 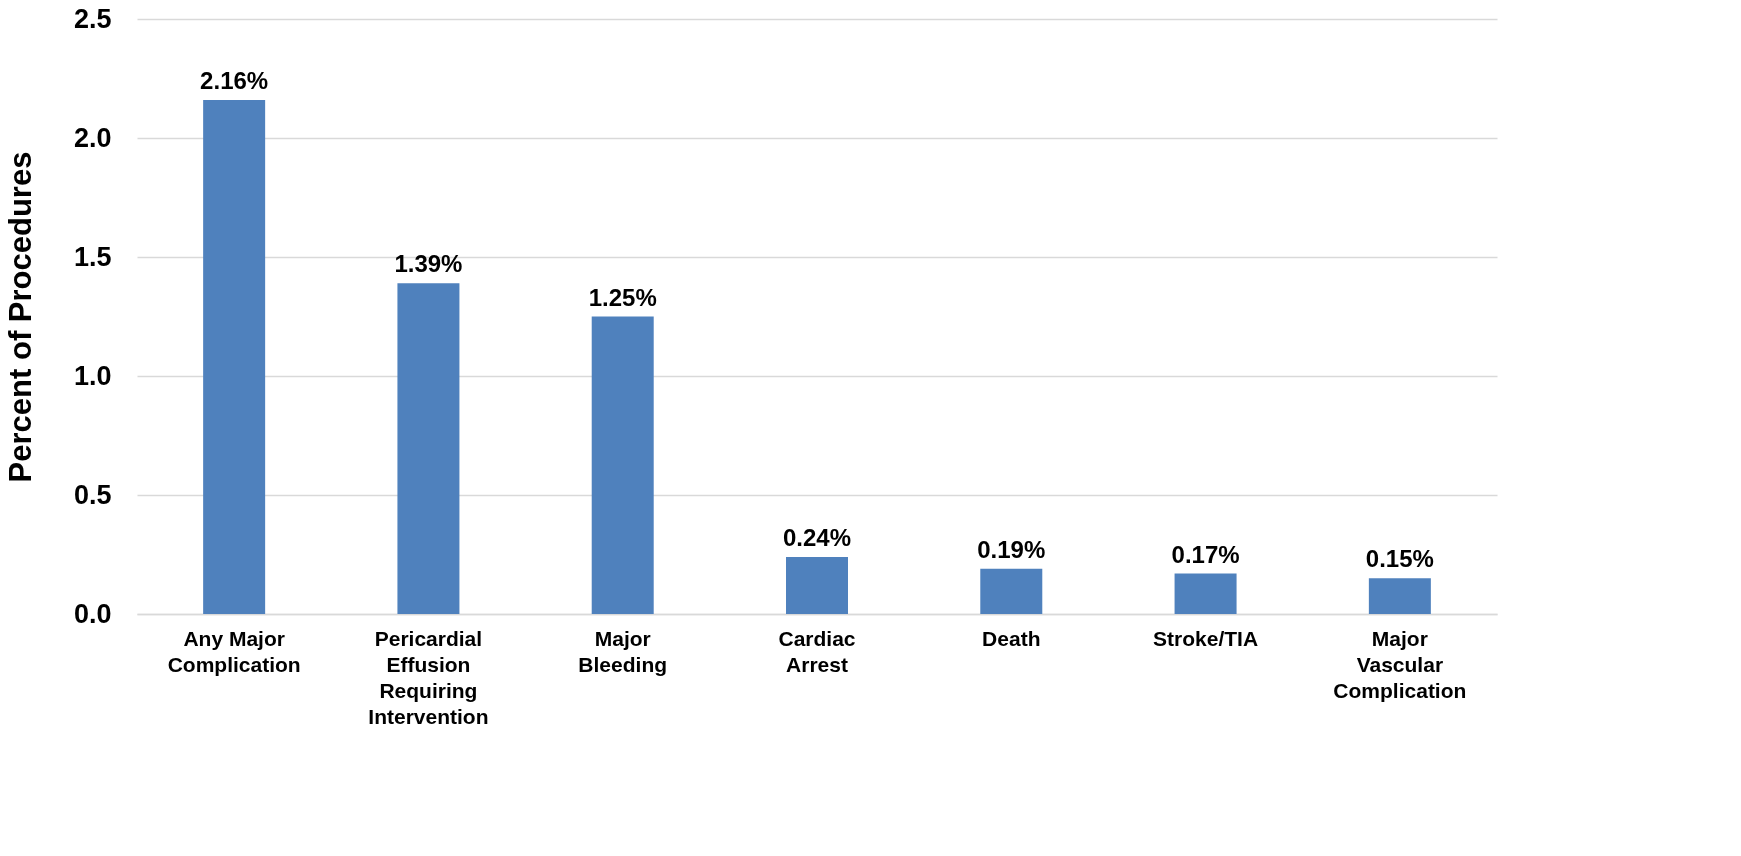 I want to click on x-tick-label: Stroke/TIA, so click(x=1206, y=638).